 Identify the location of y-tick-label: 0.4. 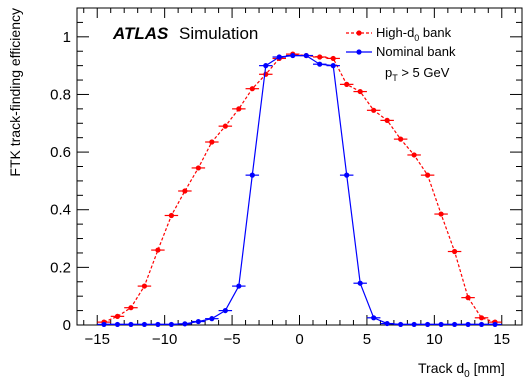
(60, 210).